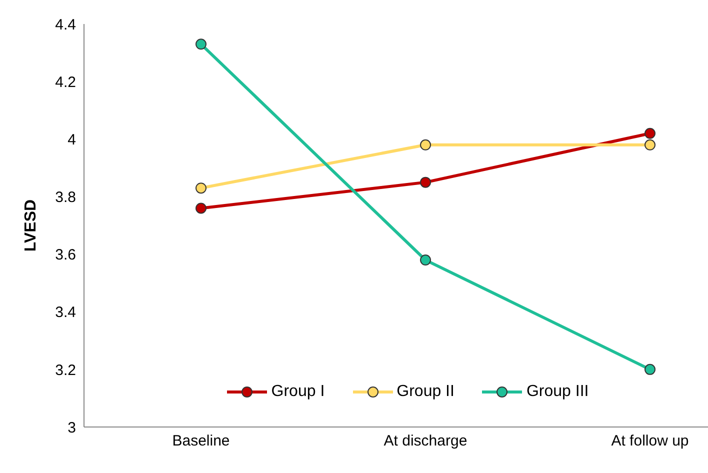 Image resolution: width=708 pixels, height=473 pixels. I want to click on y-tick-label: 3.8, so click(65, 197).